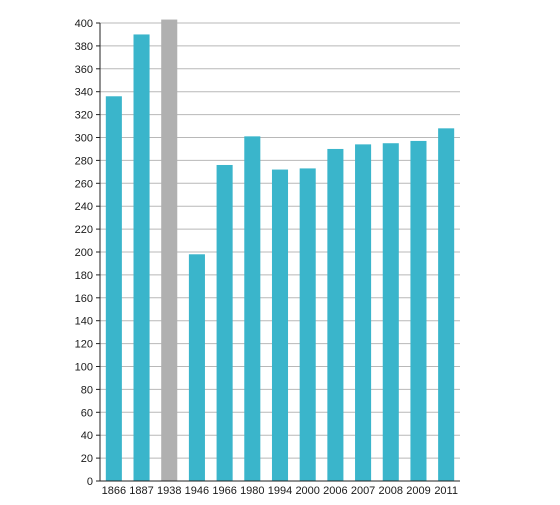 This screenshot has width=560, height=505. I want to click on y-tick-label: 60, so click(87, 413).